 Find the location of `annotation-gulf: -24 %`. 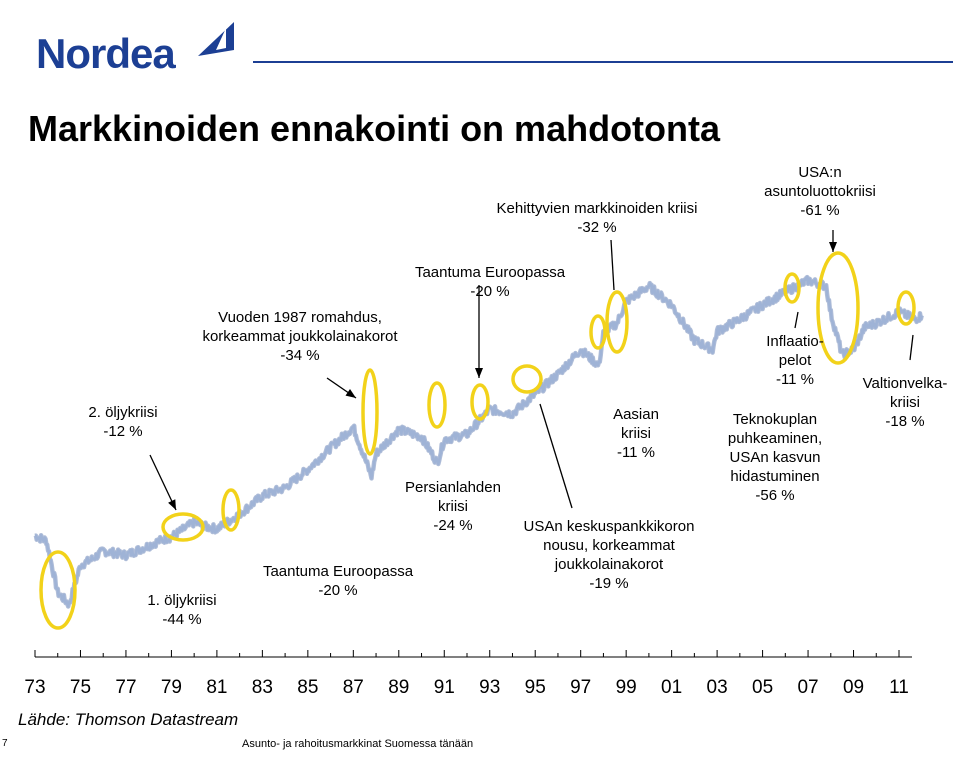

annotation-gulf: -24 % is located at coordinates (452, 525).